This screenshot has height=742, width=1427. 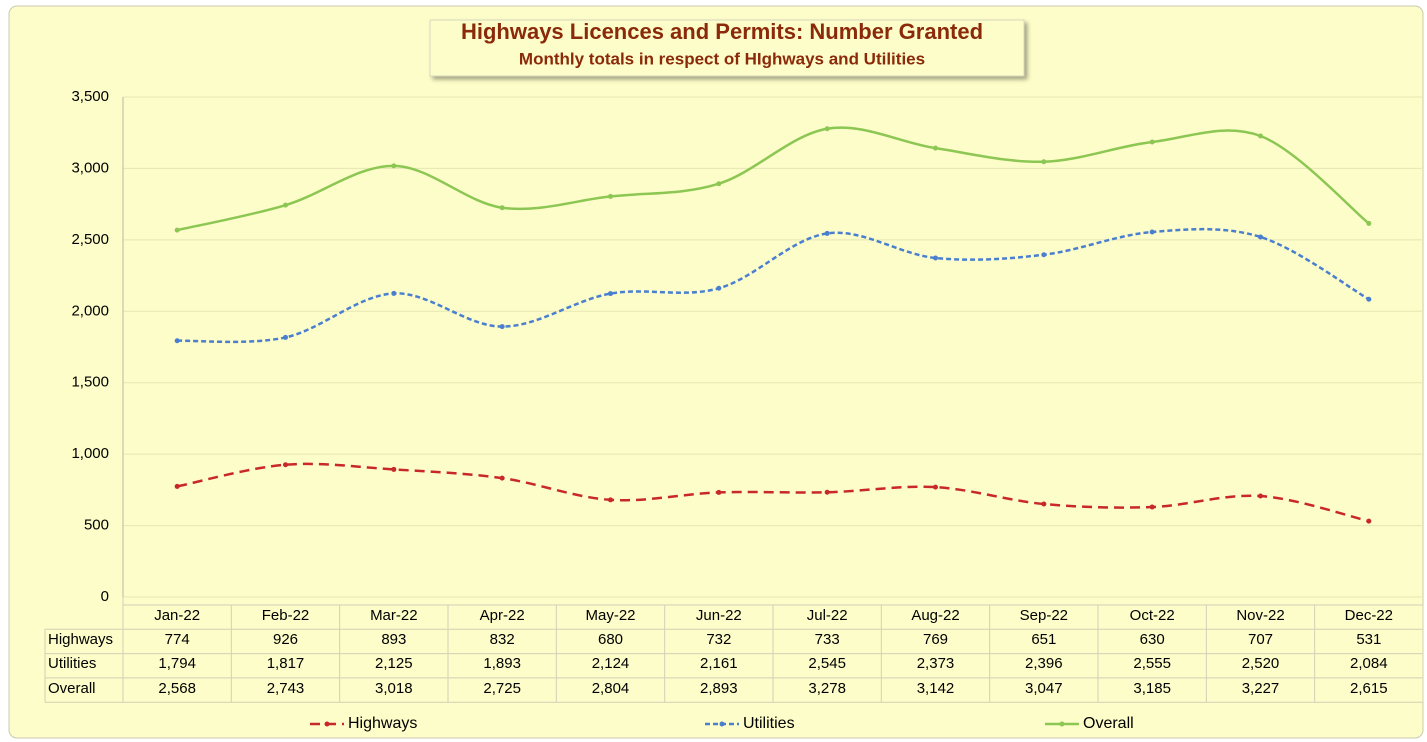 I want to click on table-cell: 2,396, so click(x=1044, y=663).